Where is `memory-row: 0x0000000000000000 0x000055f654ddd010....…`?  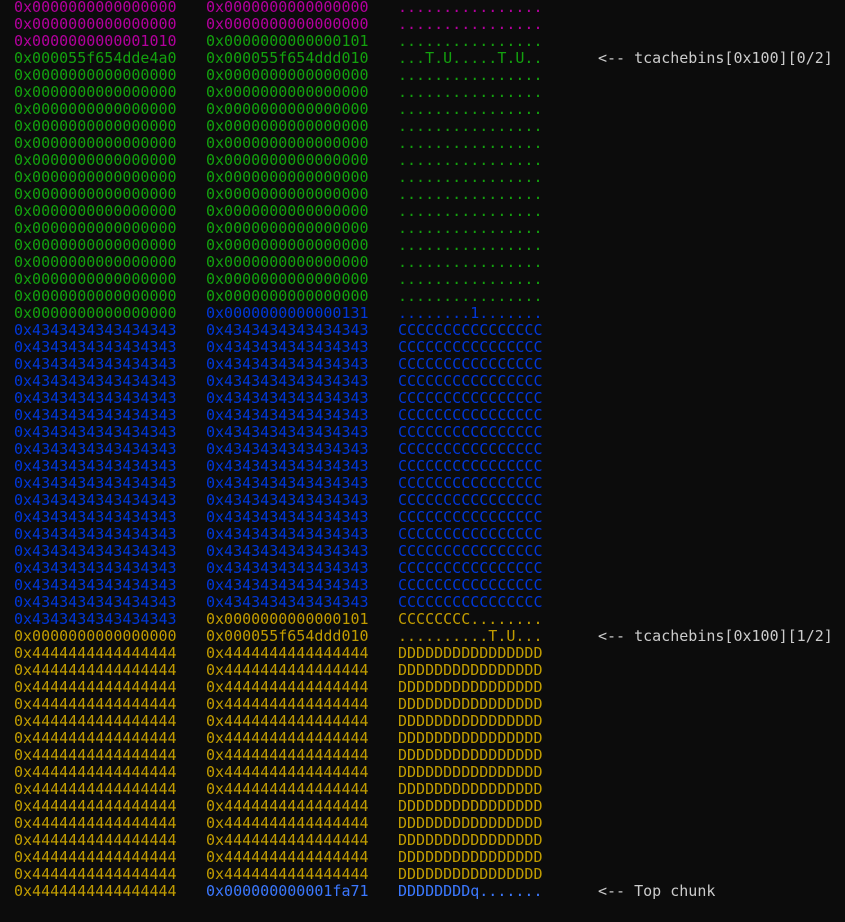 memory-row: 0x0000000000000000 0x000055f654ddd010....… is located at coordinates (422, 636).